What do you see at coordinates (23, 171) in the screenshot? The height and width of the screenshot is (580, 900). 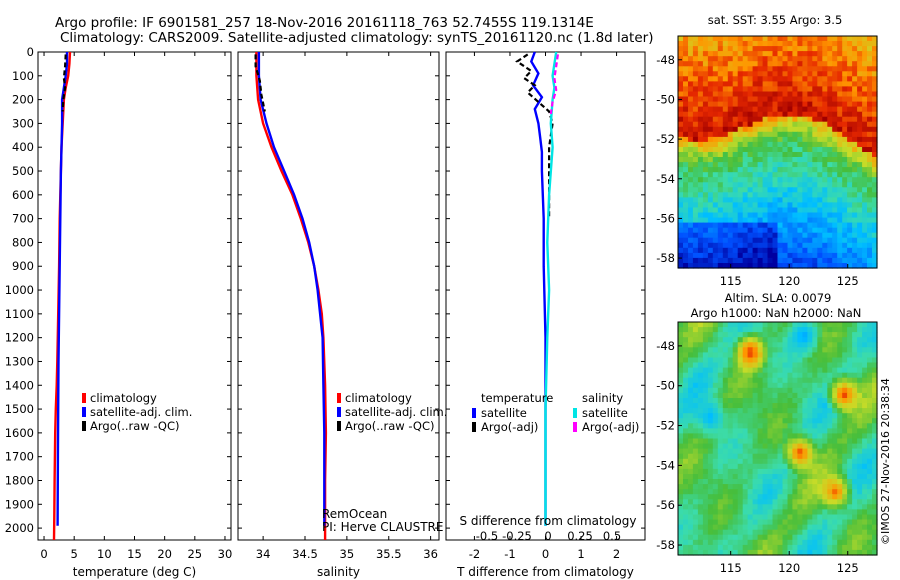 I see `temperature-ytick-label: 500` at bounding box center [23, 171].